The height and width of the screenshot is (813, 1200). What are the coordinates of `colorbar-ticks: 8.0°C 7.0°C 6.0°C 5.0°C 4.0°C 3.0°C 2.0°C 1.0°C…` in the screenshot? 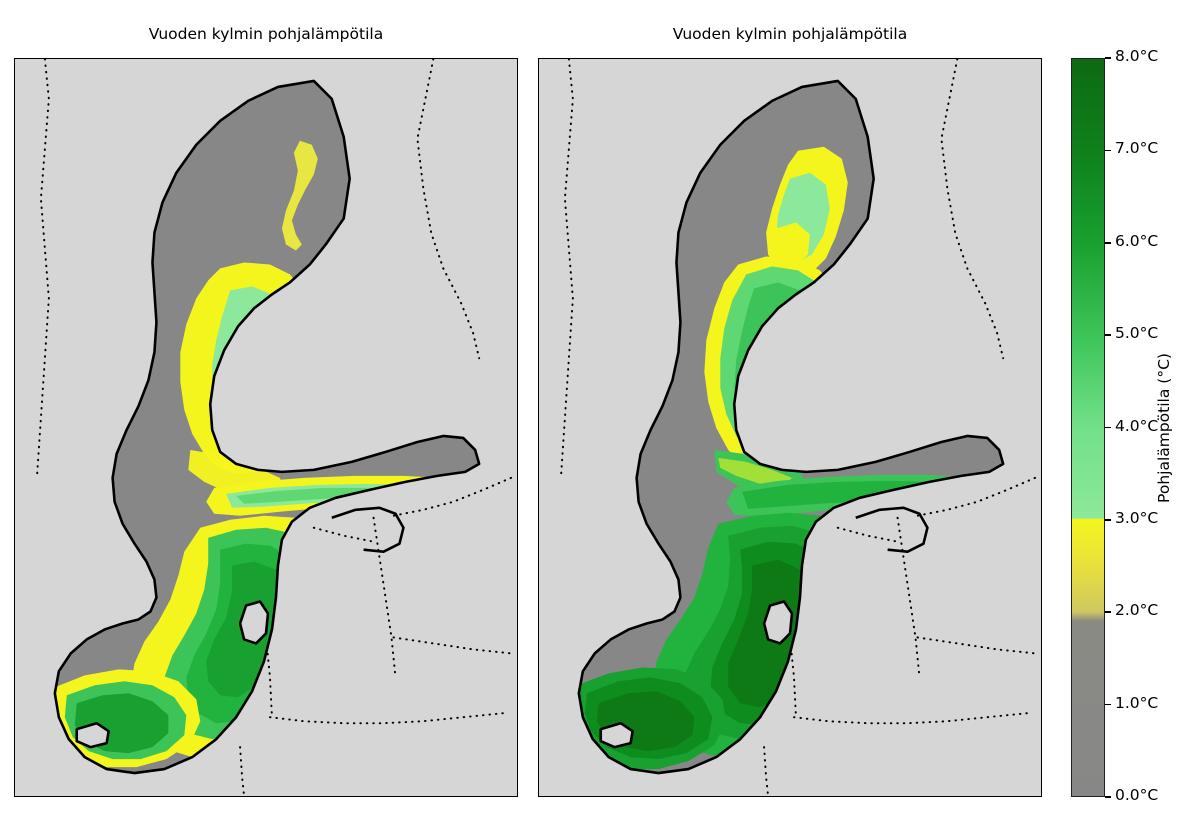 It's located at (1152, 425).